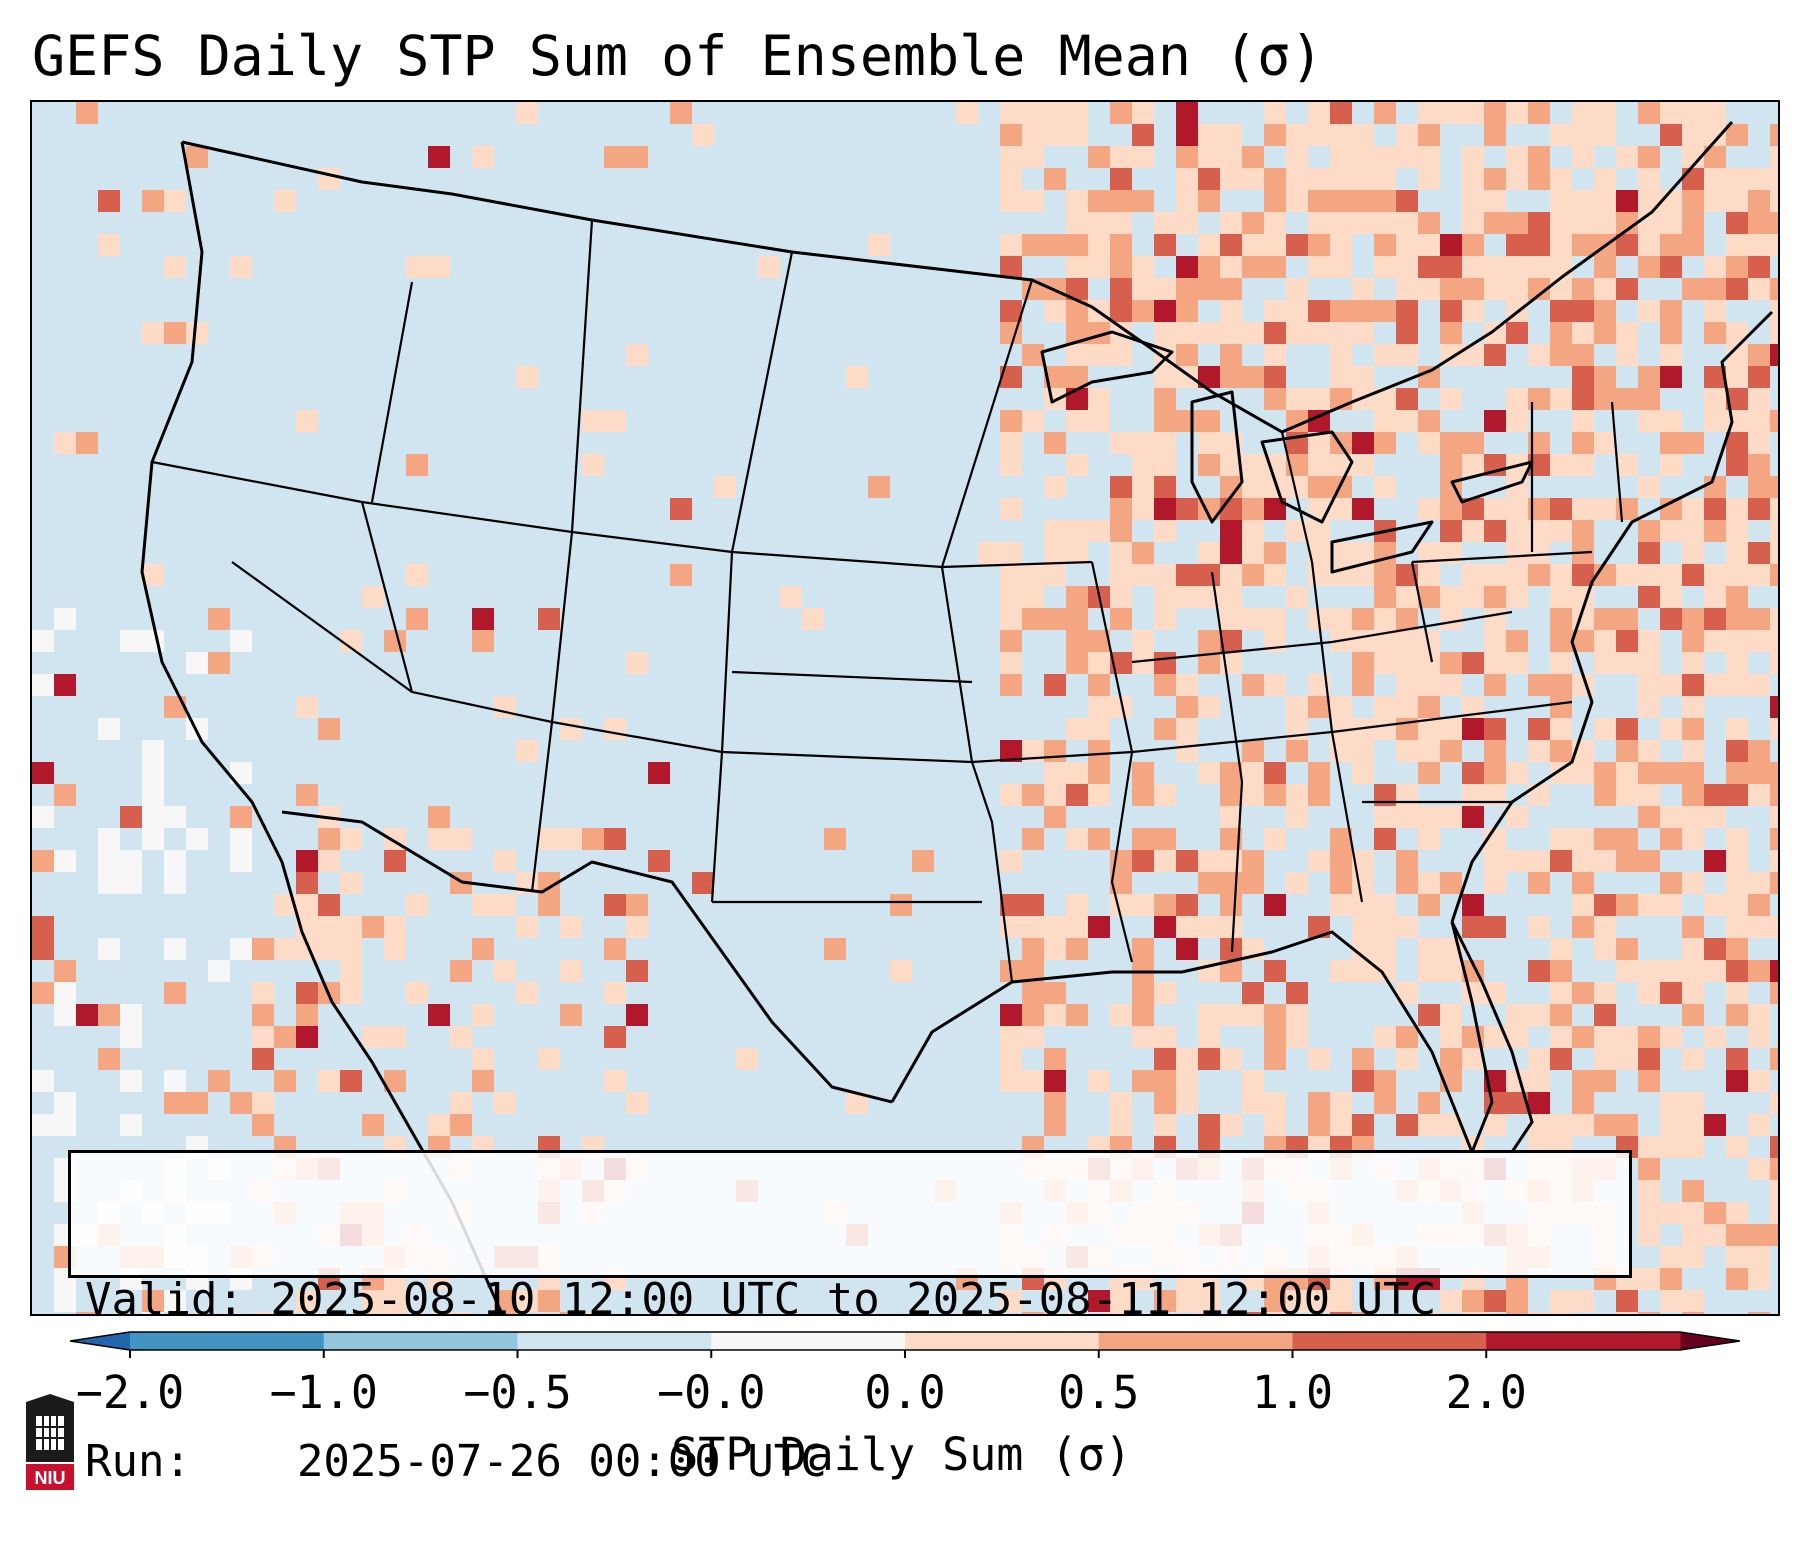  What do you see at coordinates (901, 1454) in the screenshot?
I see `colorbar-label: STP Daily Sum (σ)` at bounding box center [901, 1454].